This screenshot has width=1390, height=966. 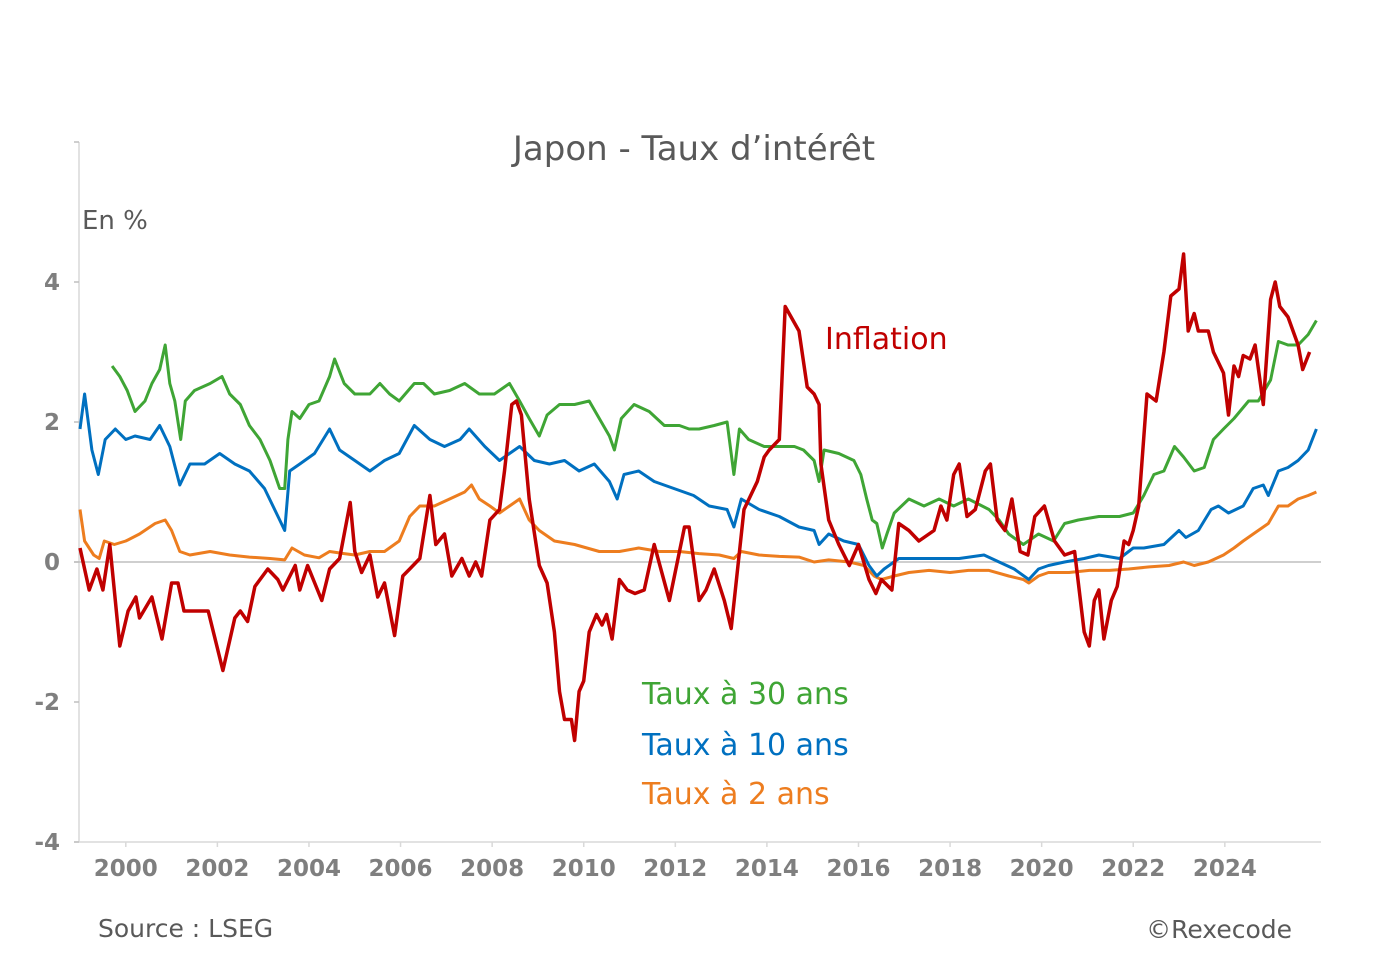 I want to click on legend-label-inflation: Inflation, so click(x=886, y=339).